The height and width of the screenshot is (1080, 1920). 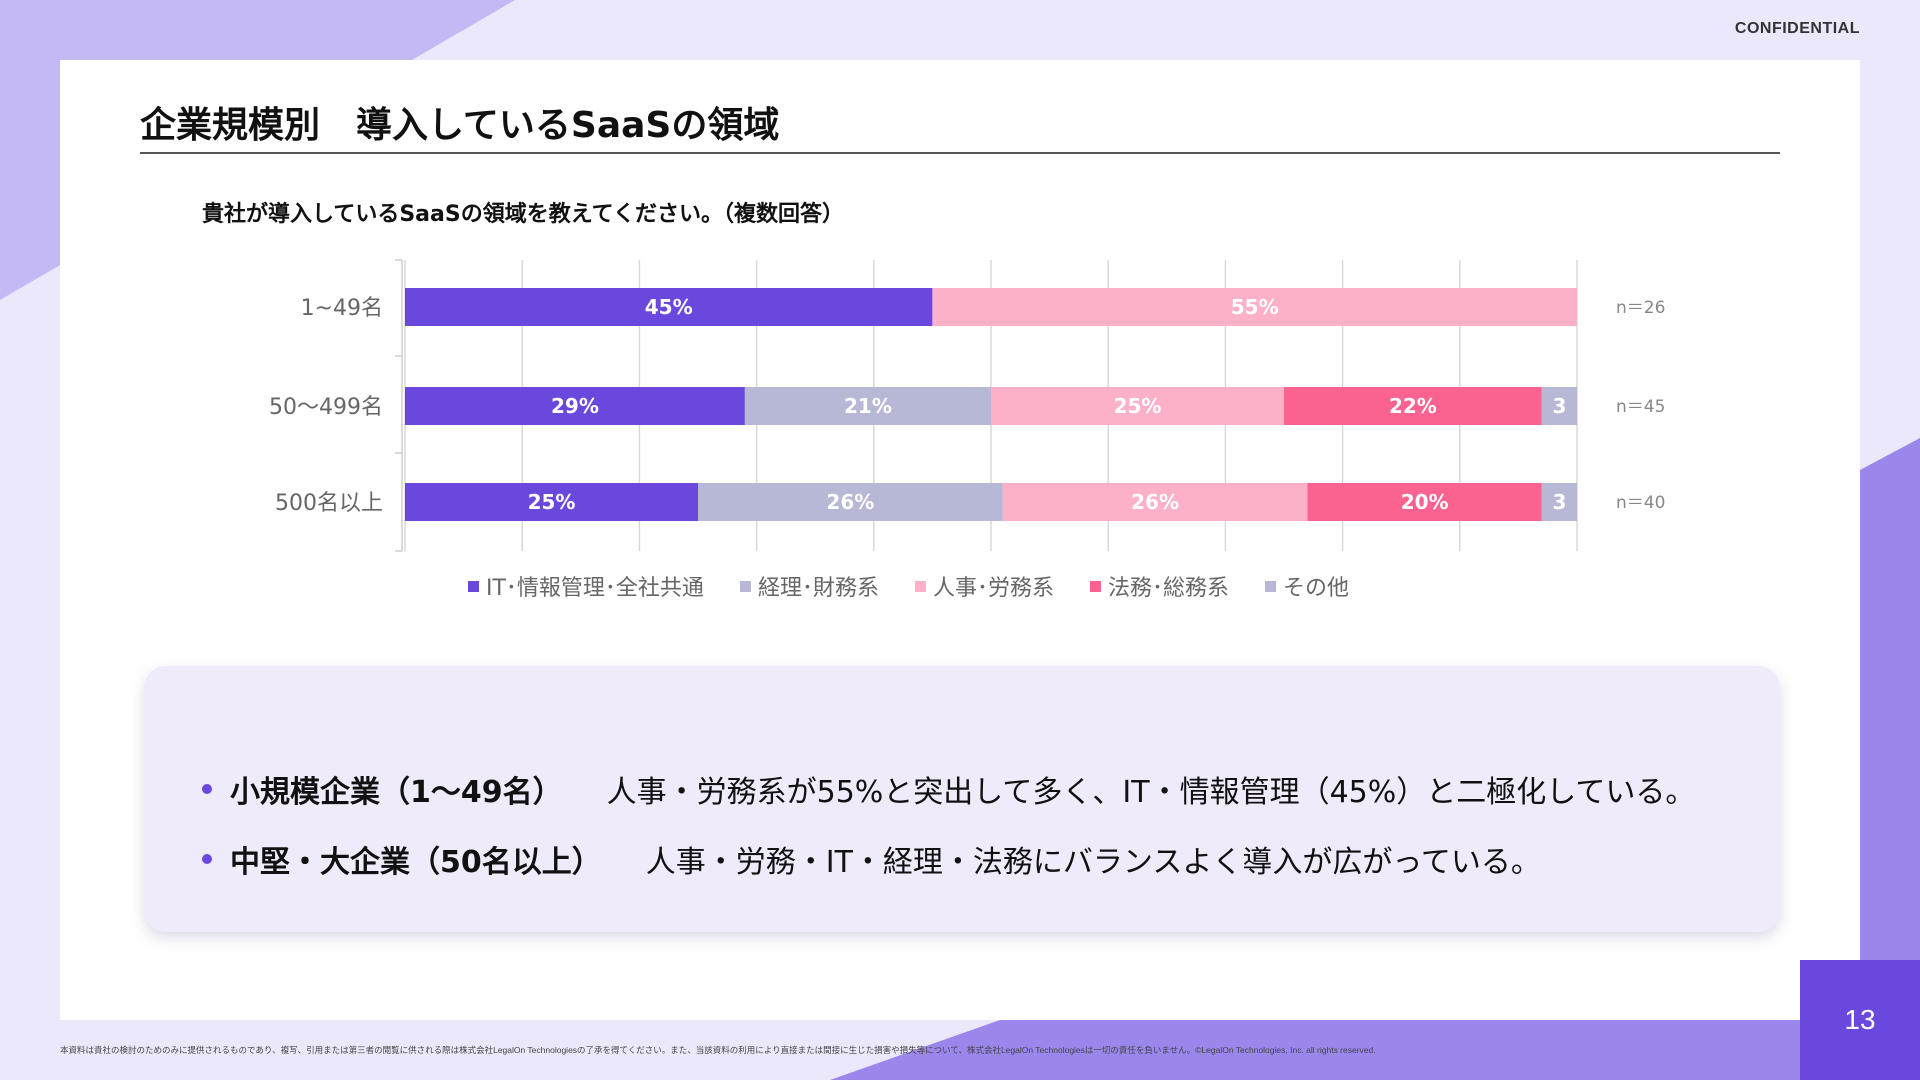 What do you see at coordinates (1640, 407) in the screenshot?
I see `sample-size-label: n＝45` at bounding box center [1640, 407].